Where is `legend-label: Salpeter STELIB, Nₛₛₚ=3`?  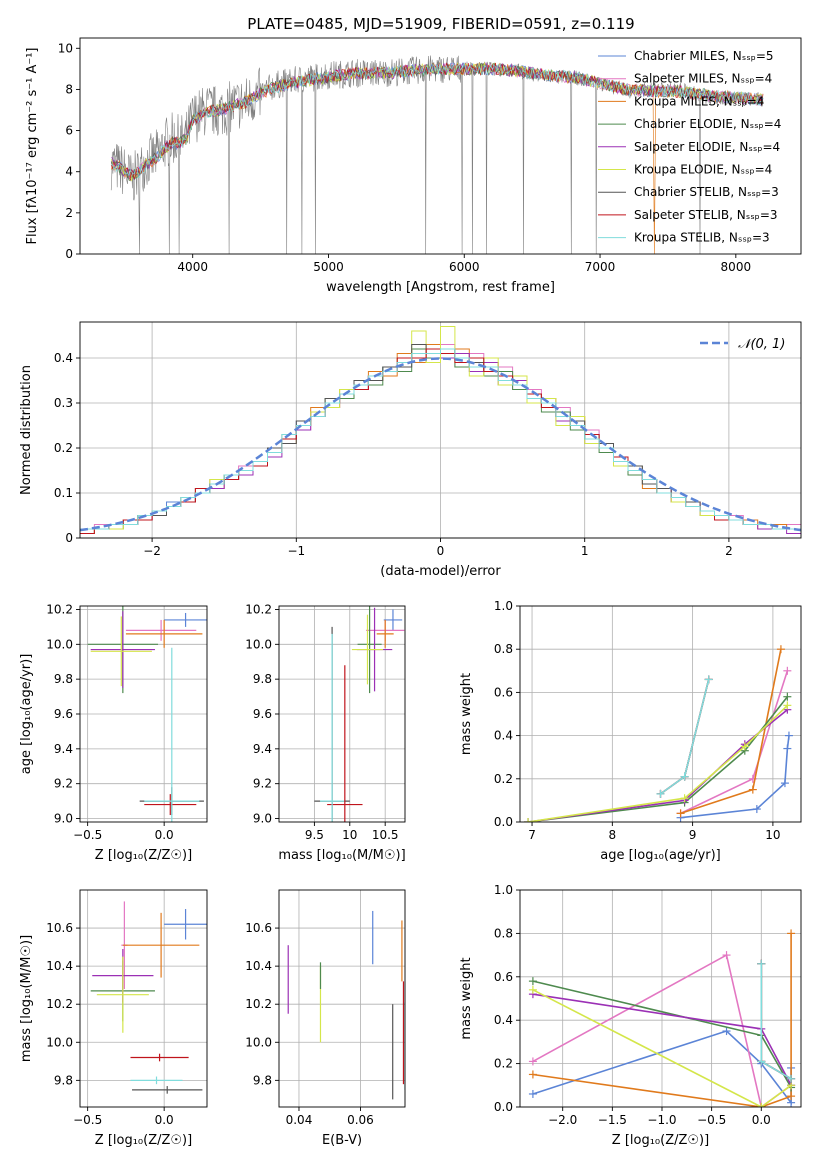 legend-label: Salpeter STELIB, Nₛₛₚ=3 is located at coordinates (706, 215).